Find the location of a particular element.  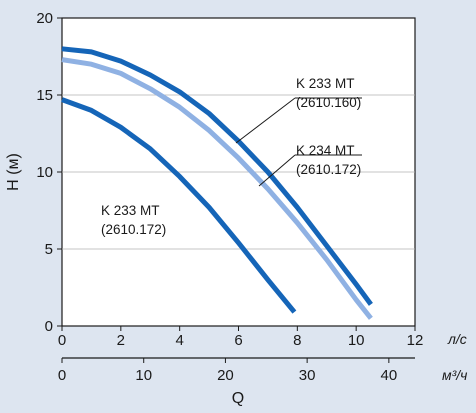

x2-tick-label: 10 is located at coordinates (143, 375).